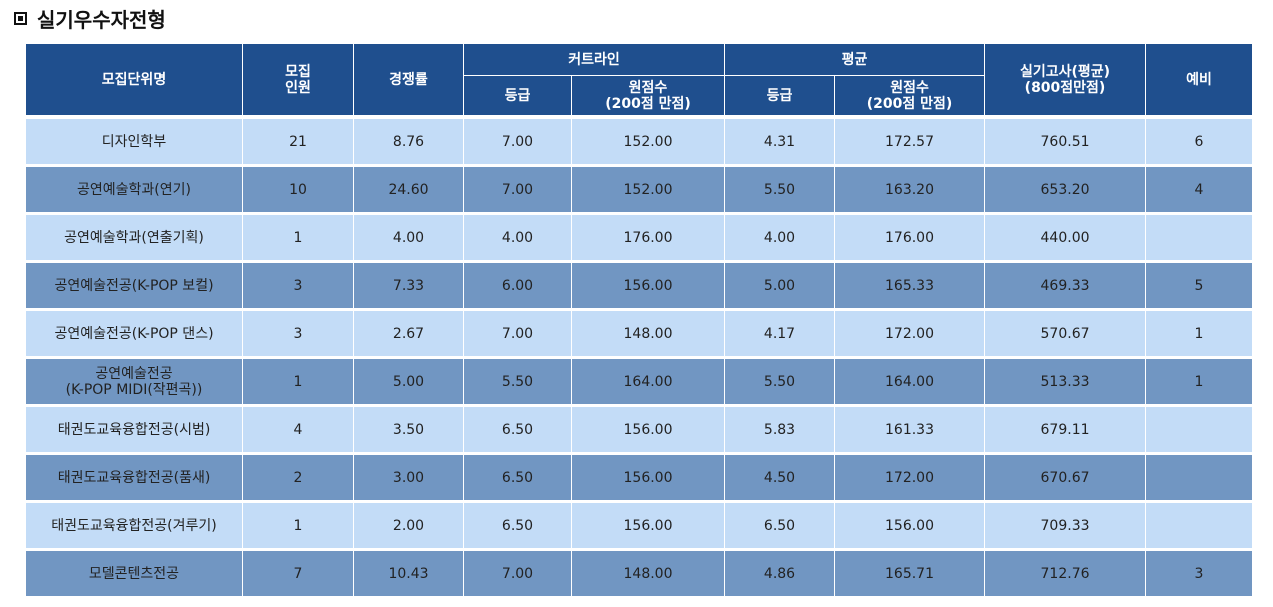  I want to click on cell-cut-raw: 152.00, so click(648, 141).